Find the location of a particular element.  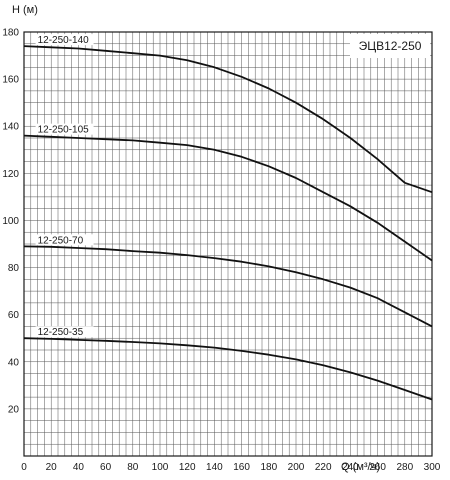

y-tick-label: 120 is located at coordinates (10, 174).